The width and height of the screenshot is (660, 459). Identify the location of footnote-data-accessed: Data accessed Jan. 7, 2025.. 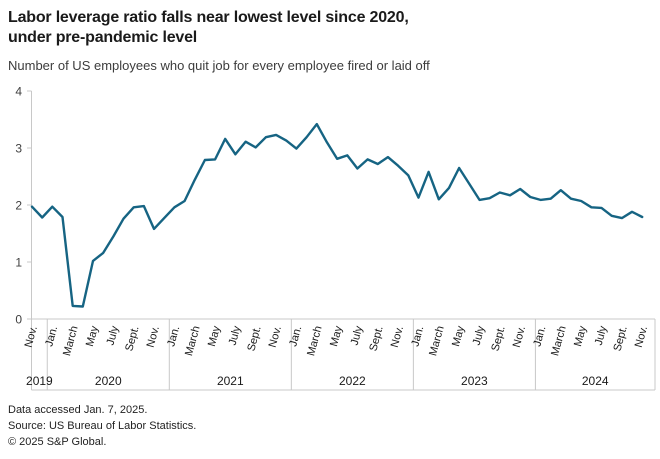
(78, 410).